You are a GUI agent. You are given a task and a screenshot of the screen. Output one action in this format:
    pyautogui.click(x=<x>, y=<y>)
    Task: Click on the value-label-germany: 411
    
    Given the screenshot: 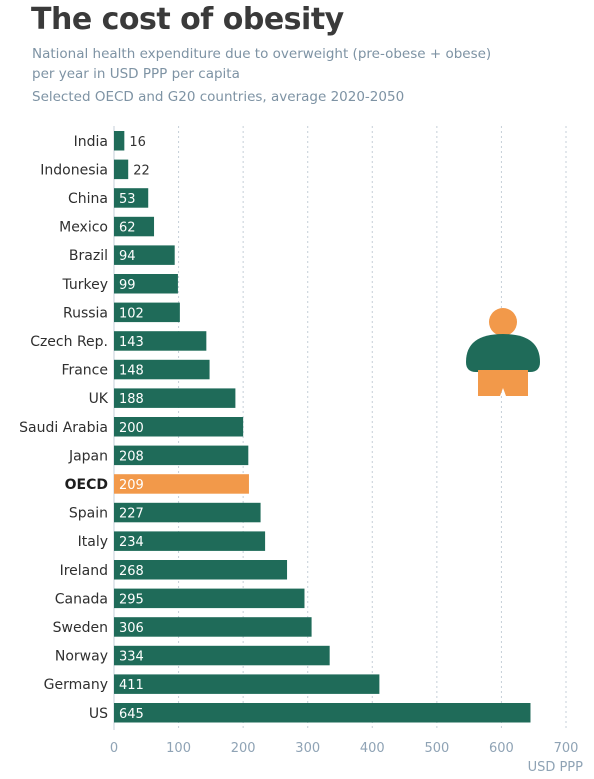 What is the action you would take?
    pyautogui.click(x=131, y=685)
    